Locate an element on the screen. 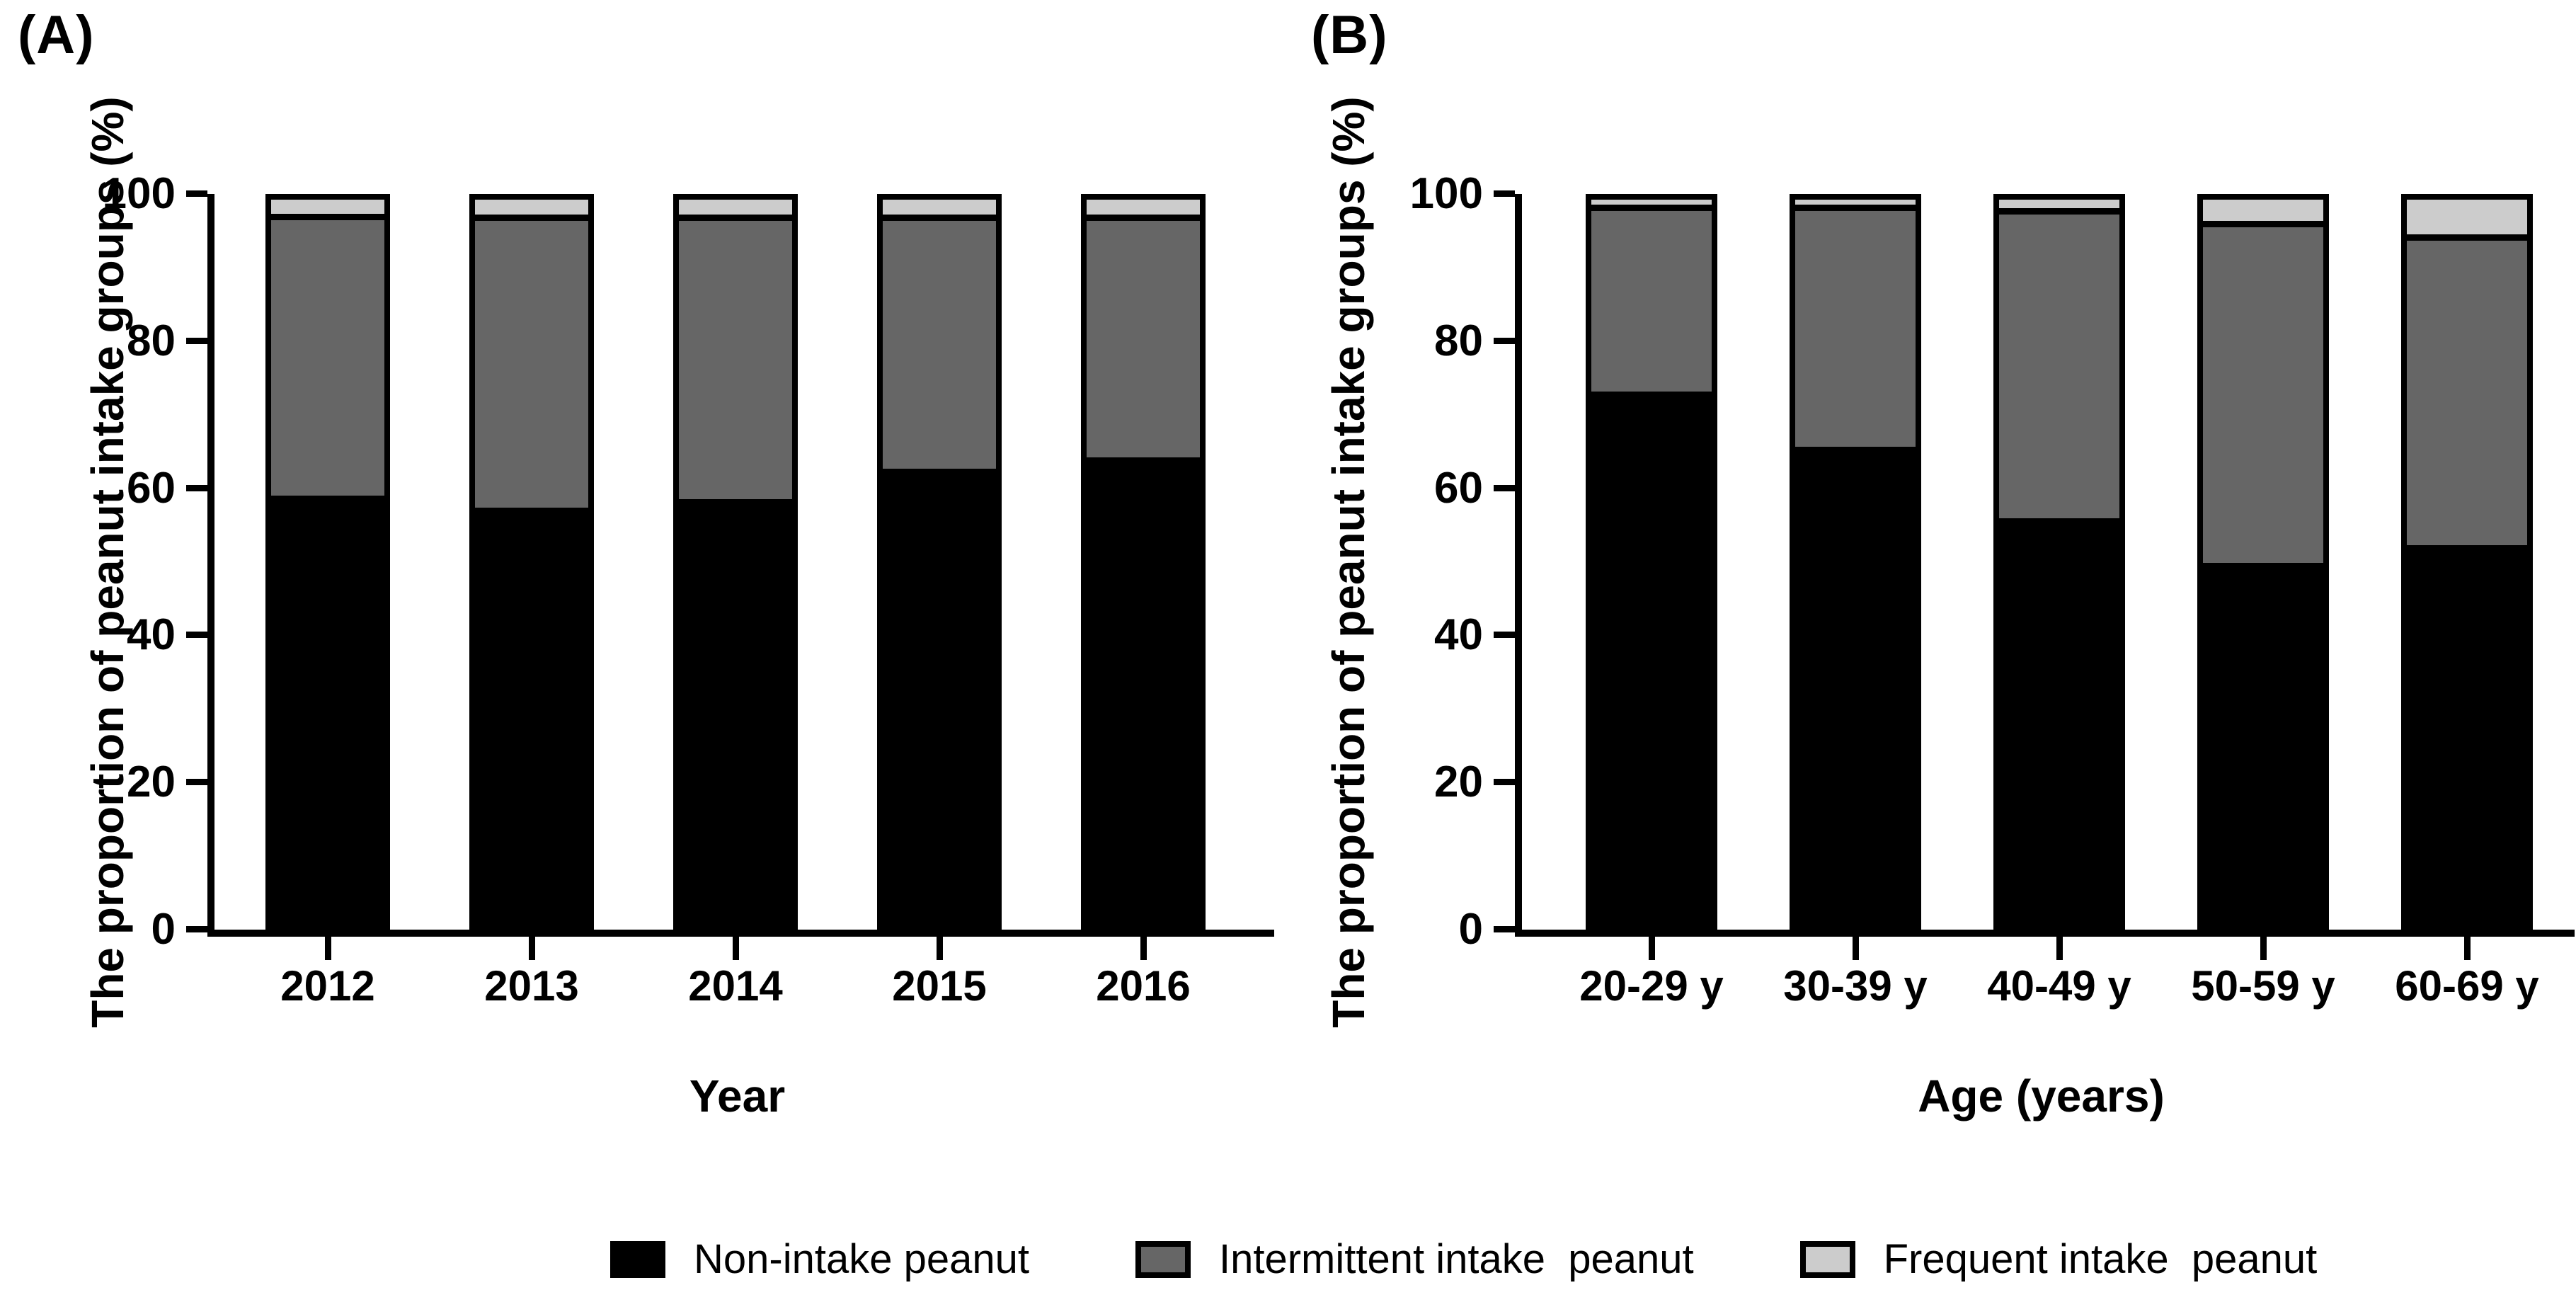 The width and height of the screenshot is (2576, 1290). legend-item: Non-intake peanut is located at coordinates (819, 1260).